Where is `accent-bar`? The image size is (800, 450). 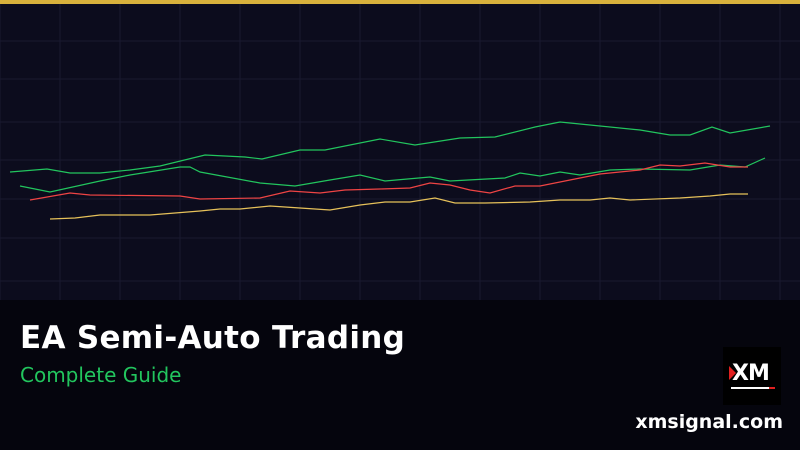
accent-bar is located at coordinates (400, 2).